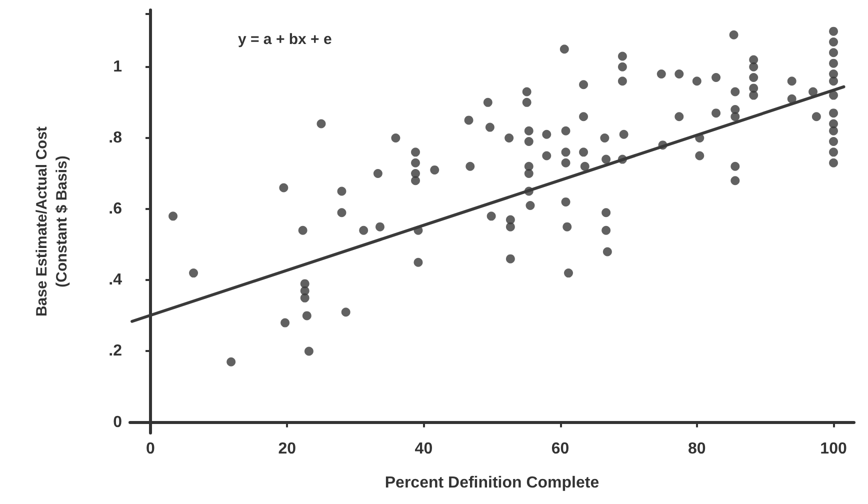 The height and width of the screenshot is (504, 868). What do you see at coordinates (115, 209) in the screenshot?
I see `y-tick-label: .6` at bounding box center [115, 209].